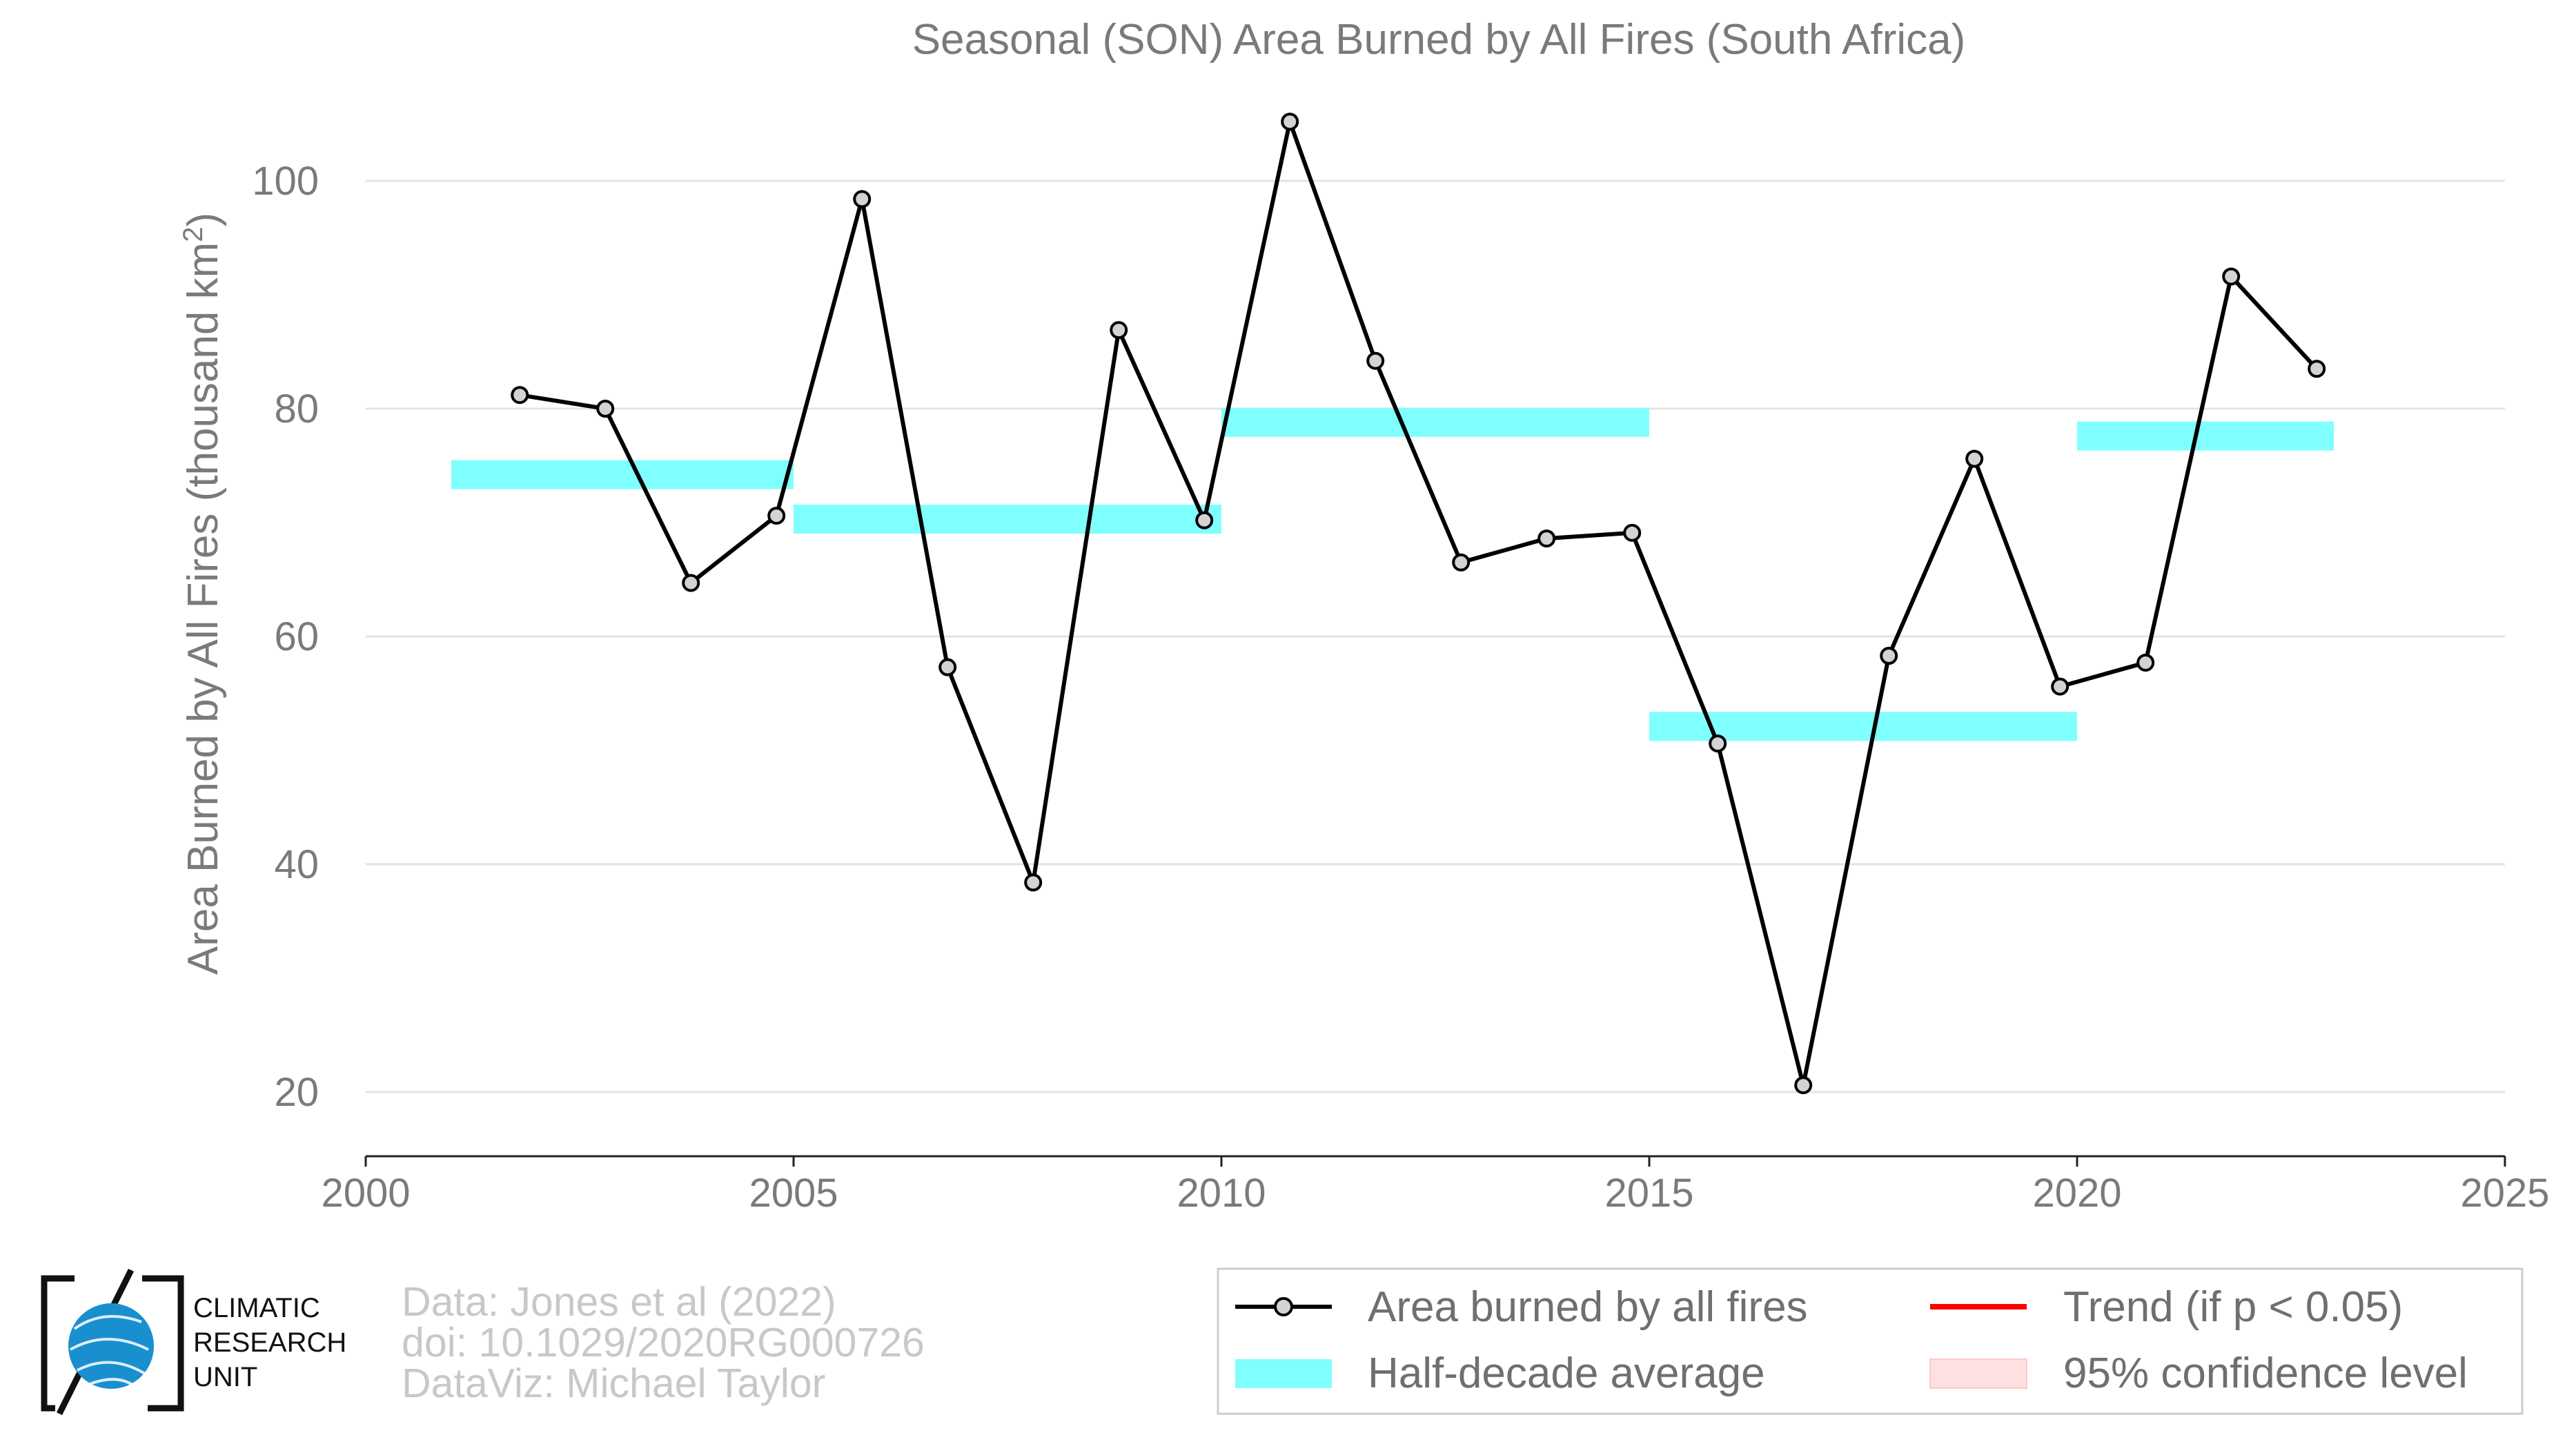  What do you see at coordinates (296, 636) in the screenshot?
I see `y-tick-label-60: 60` at bounding box center [296, 636].